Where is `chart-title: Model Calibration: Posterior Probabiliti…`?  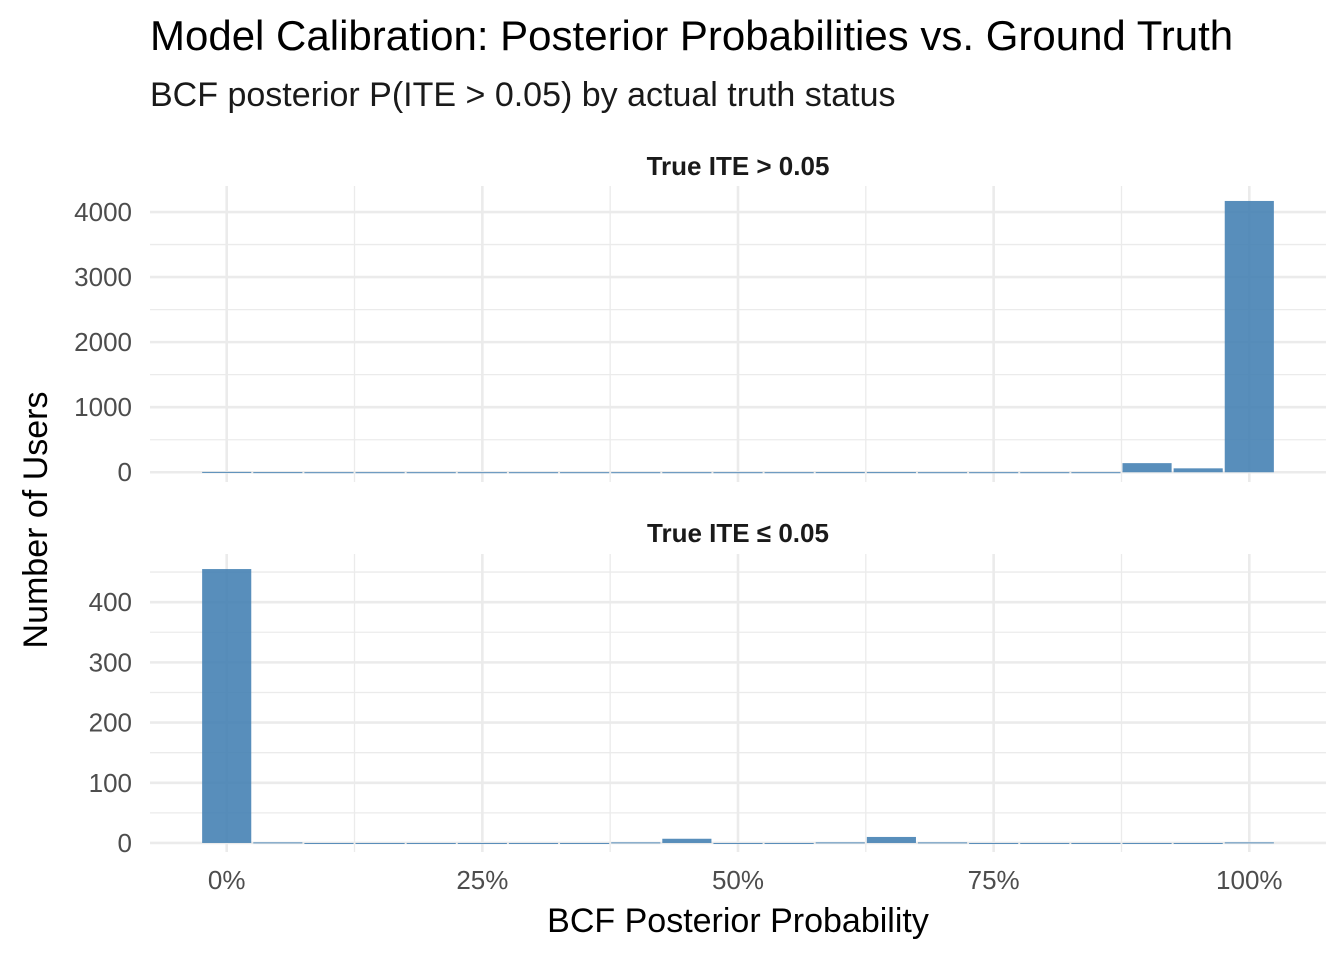 chart-title: Model Calibration: Posterior Probabiliti… is located at coordinates (692, 35).